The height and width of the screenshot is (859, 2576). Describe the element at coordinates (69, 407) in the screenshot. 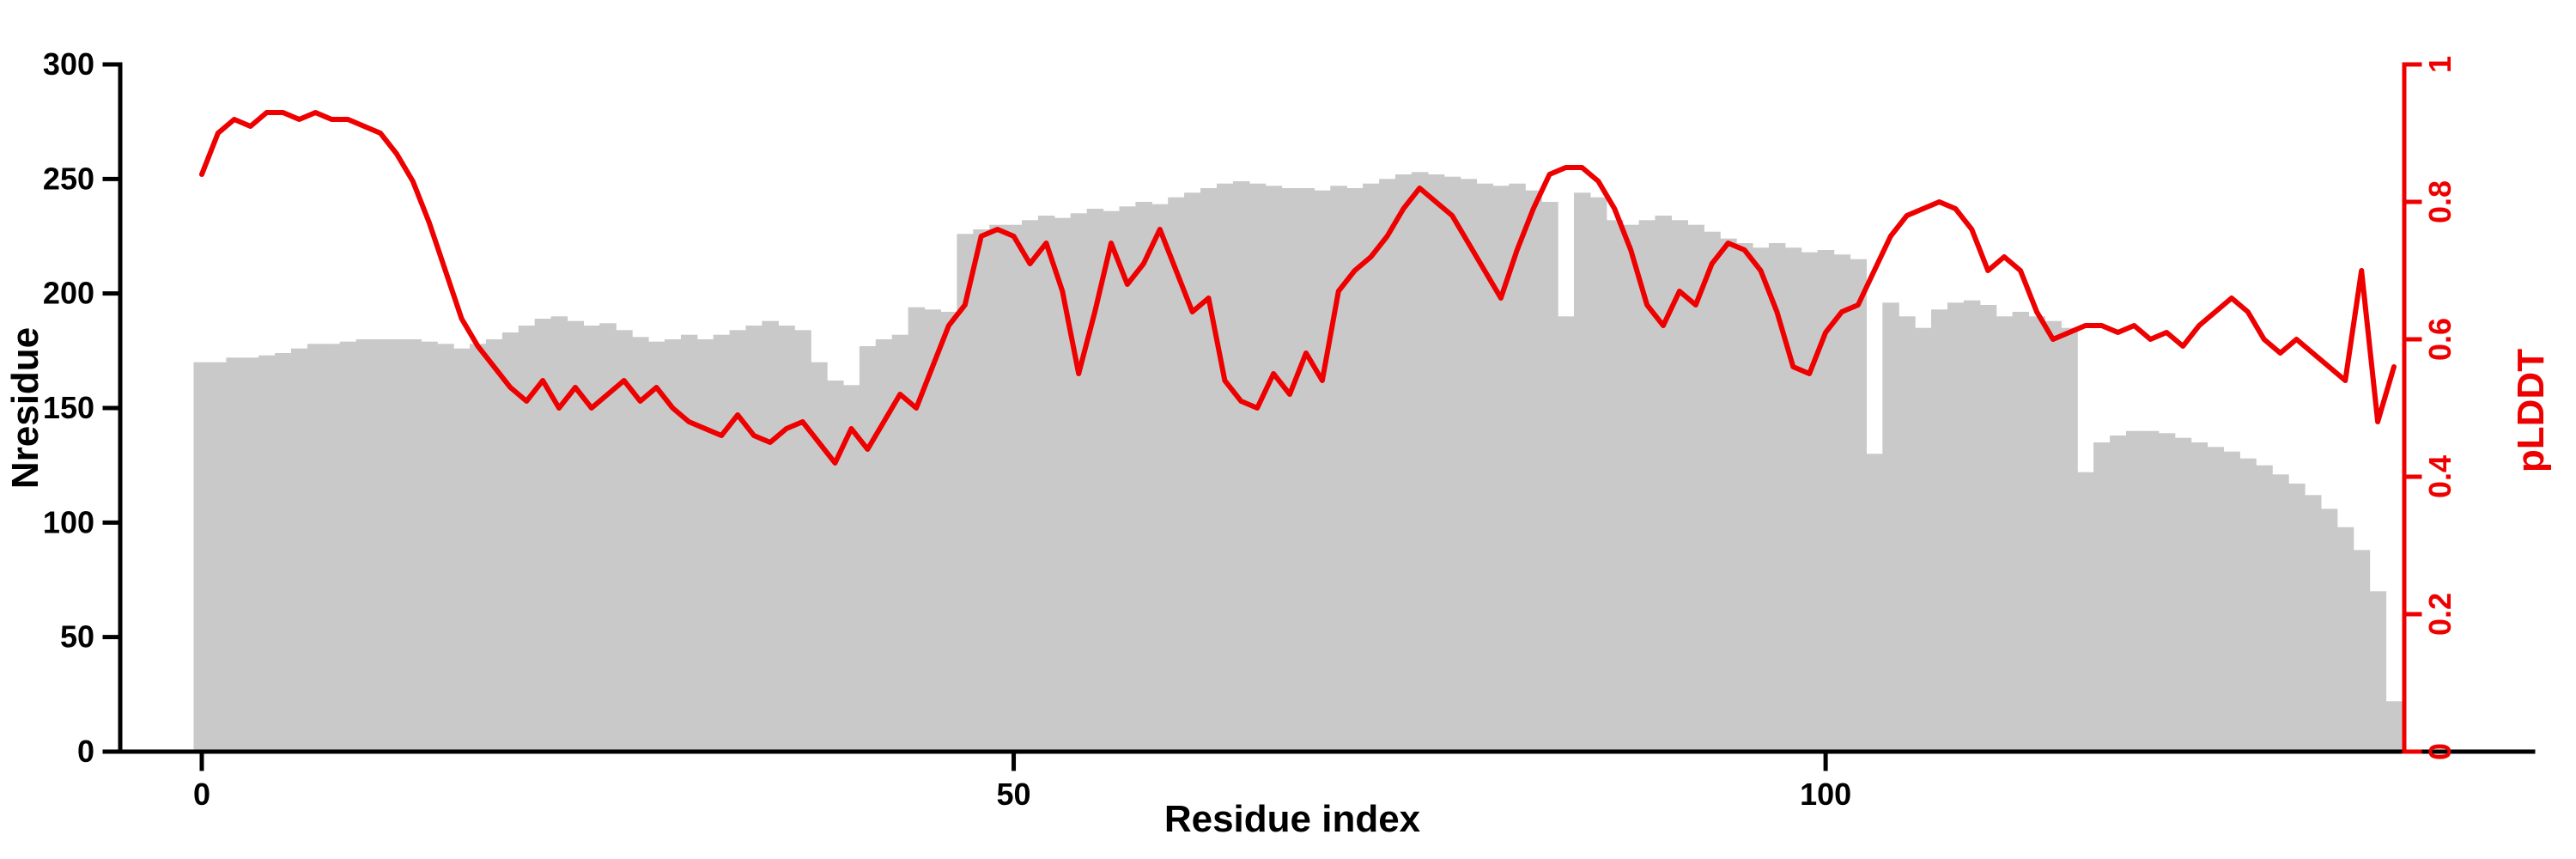

I see `y-tick-label-left: 150` at that location.